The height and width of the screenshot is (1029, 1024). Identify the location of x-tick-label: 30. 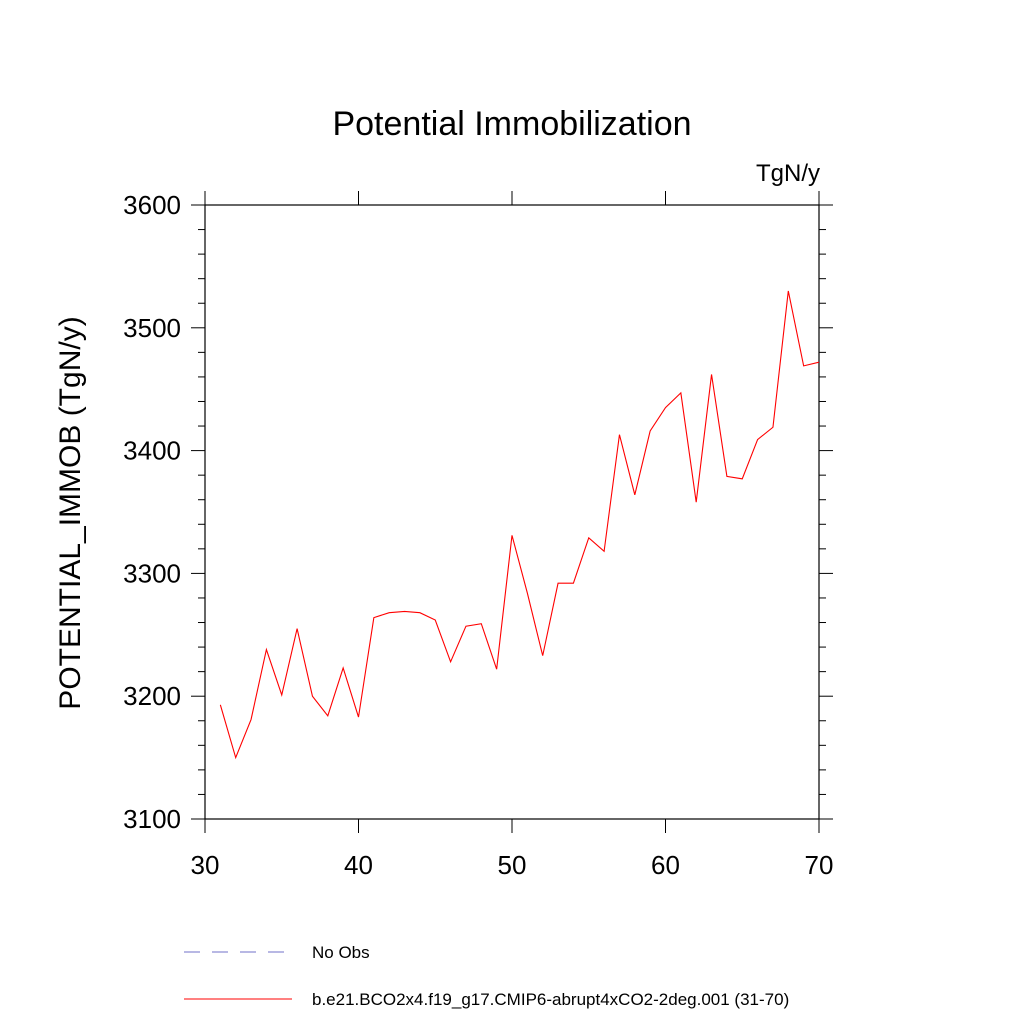
(205, 865).